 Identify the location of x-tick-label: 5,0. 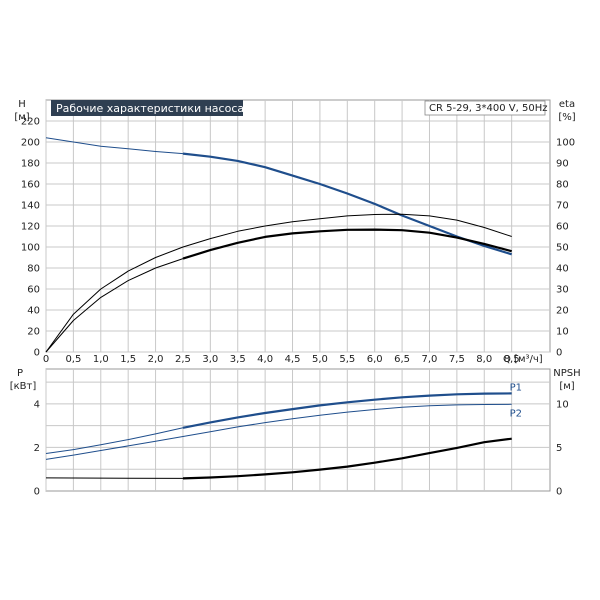
(320, 359).